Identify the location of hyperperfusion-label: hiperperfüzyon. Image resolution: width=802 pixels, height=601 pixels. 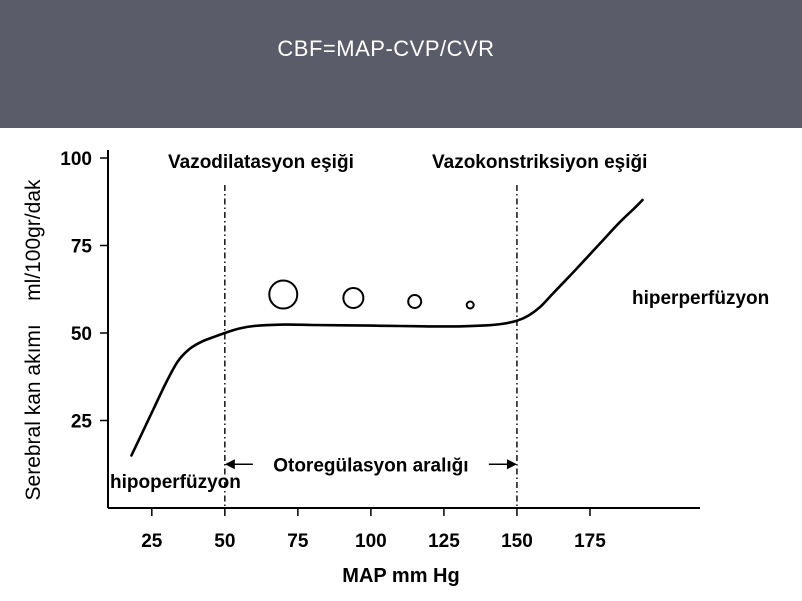
(700, 298).